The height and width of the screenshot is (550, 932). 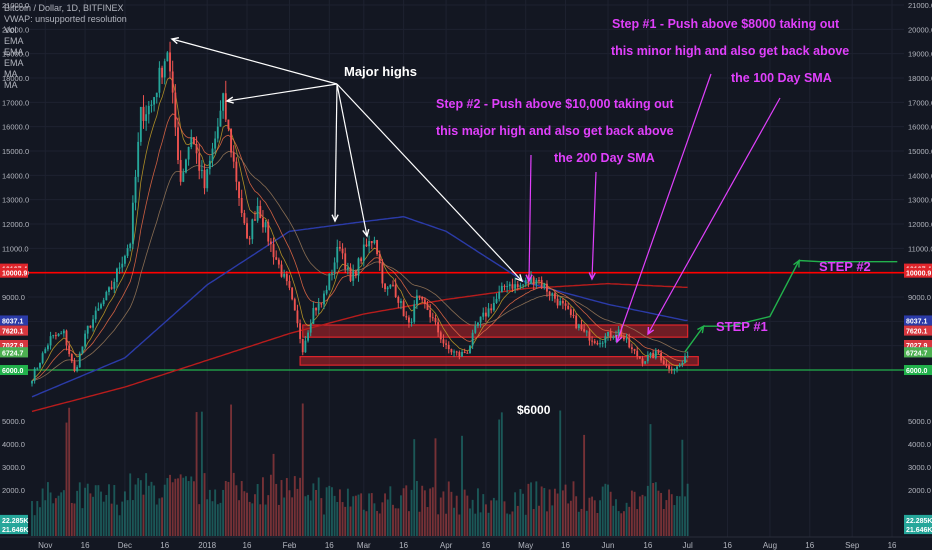 What do you see at coordinates (13, 371) in the screenshot?
I see `price-badge-label: 6000.0` at bounding box center [13, 371].